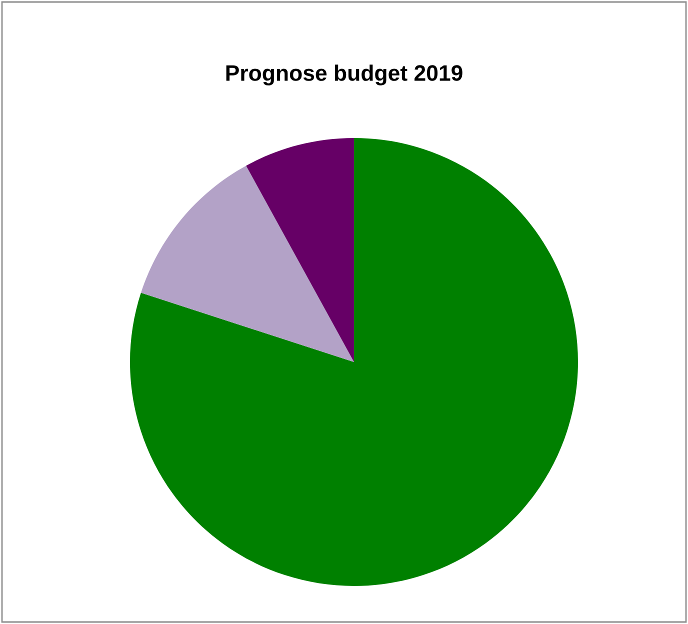 The width and height of the screenshot is (688, 624). I want to click on chart-title: Prognose budget 2019, so click(344, 75).